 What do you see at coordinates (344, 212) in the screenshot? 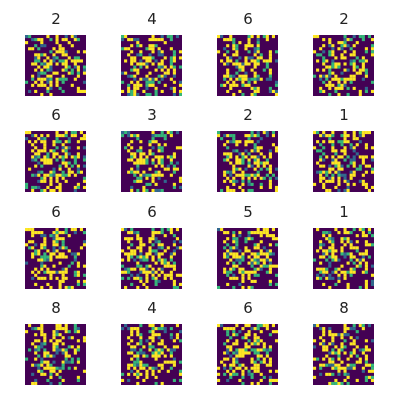
I see `panel-title: 1` at bounding box center [344, 212].